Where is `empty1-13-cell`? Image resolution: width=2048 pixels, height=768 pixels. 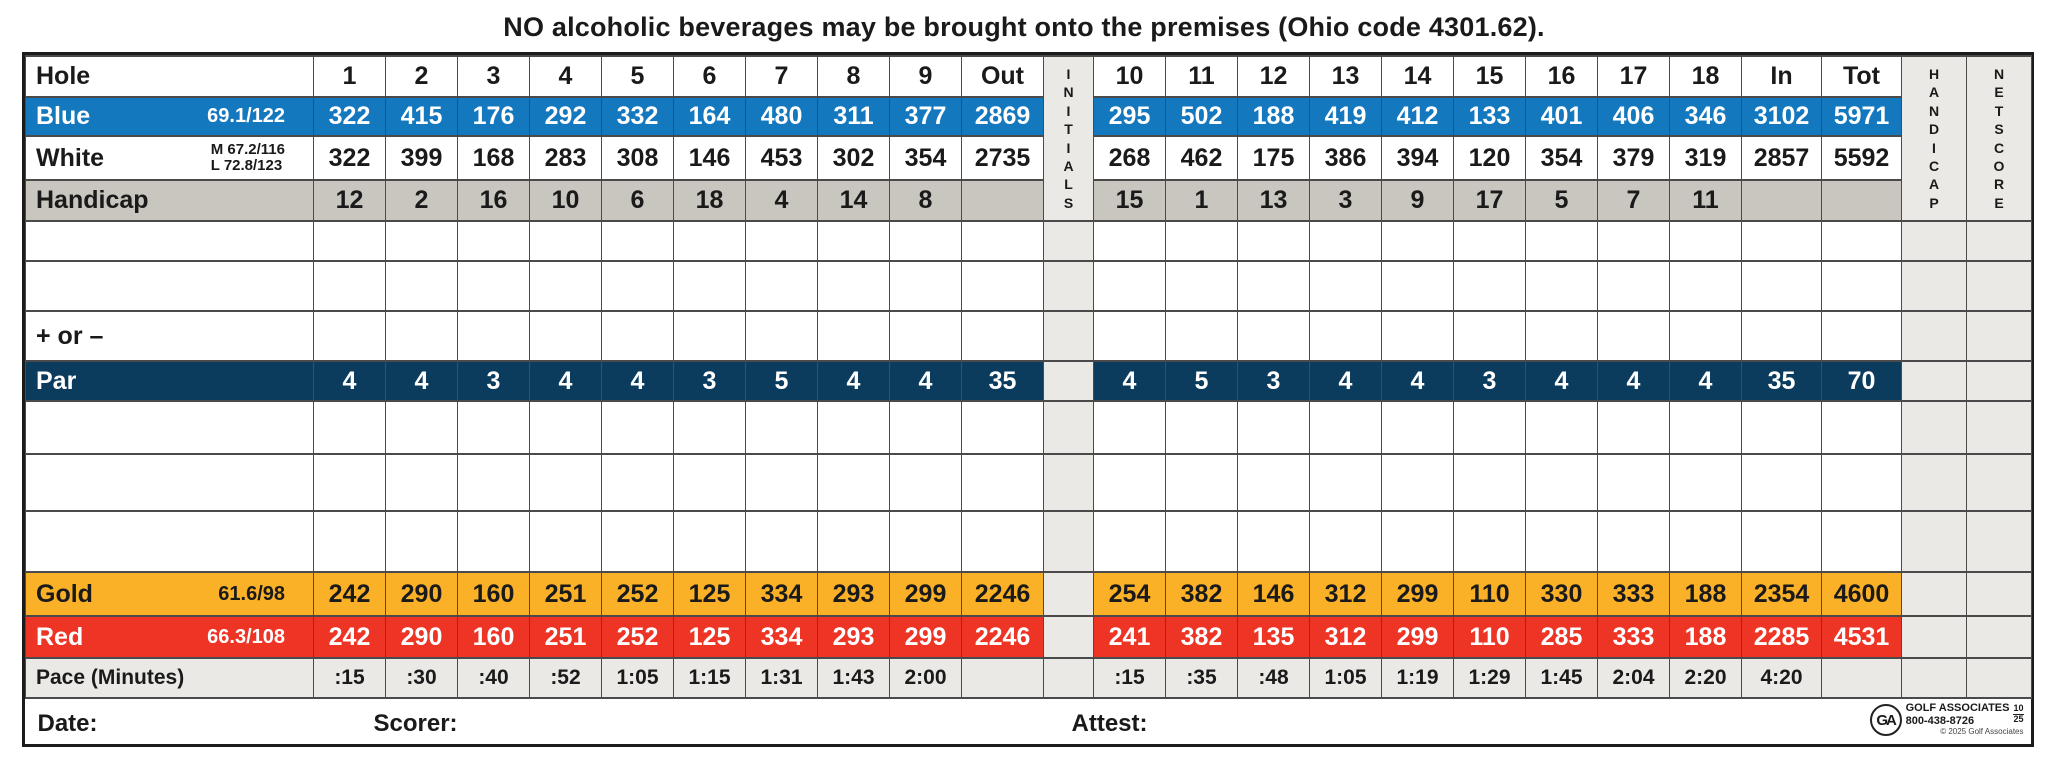 empty1-13-cell is located at coordinates (1345, 241).